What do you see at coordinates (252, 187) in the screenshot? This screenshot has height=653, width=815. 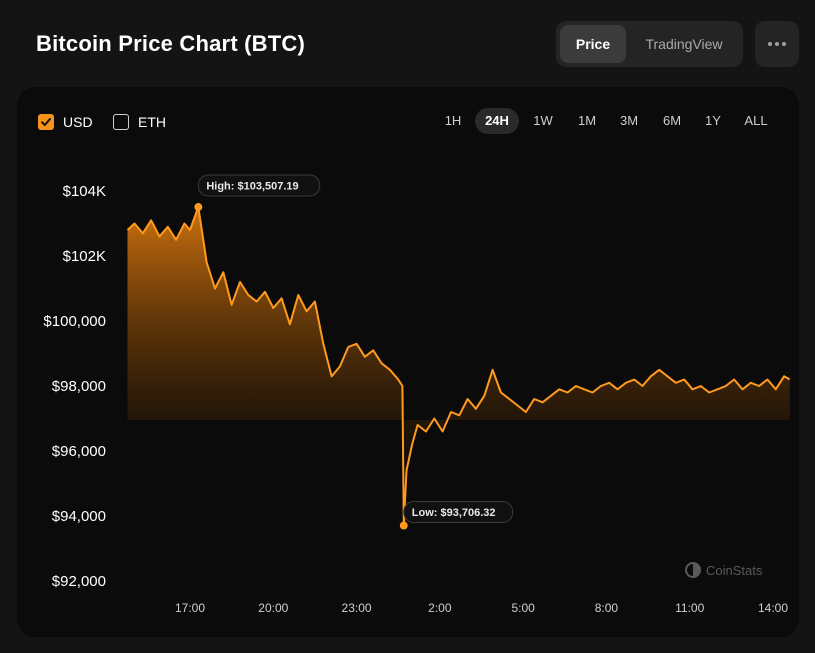 I see `high-callout-label: High: $103,507.19` at bounding box center [252, 187].